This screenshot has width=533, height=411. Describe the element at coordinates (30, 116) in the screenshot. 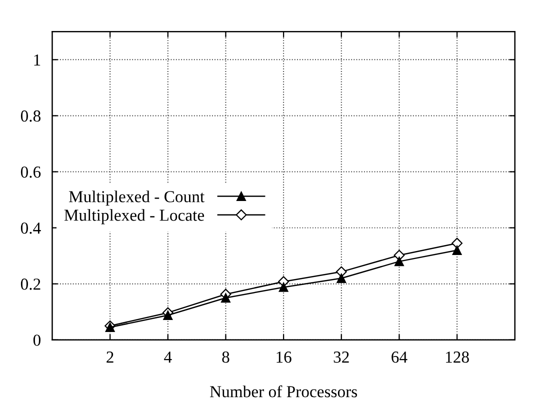

I see `y-tick-label: 0.8` at that location.